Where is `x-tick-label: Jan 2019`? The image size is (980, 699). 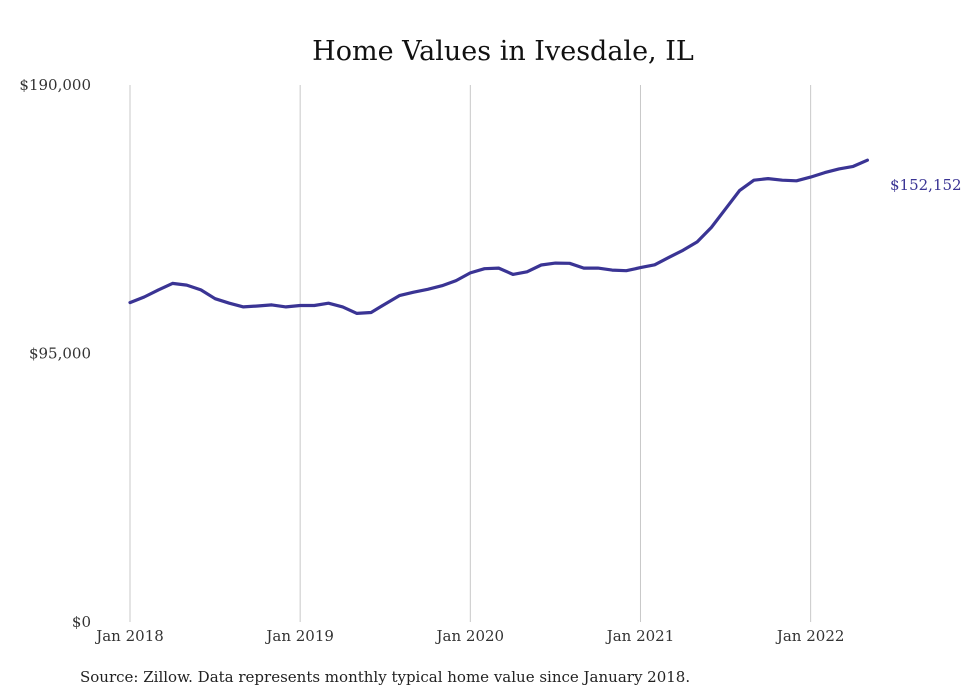
x-tick-label: Jan 2019 is located at coordinates (299, 636).